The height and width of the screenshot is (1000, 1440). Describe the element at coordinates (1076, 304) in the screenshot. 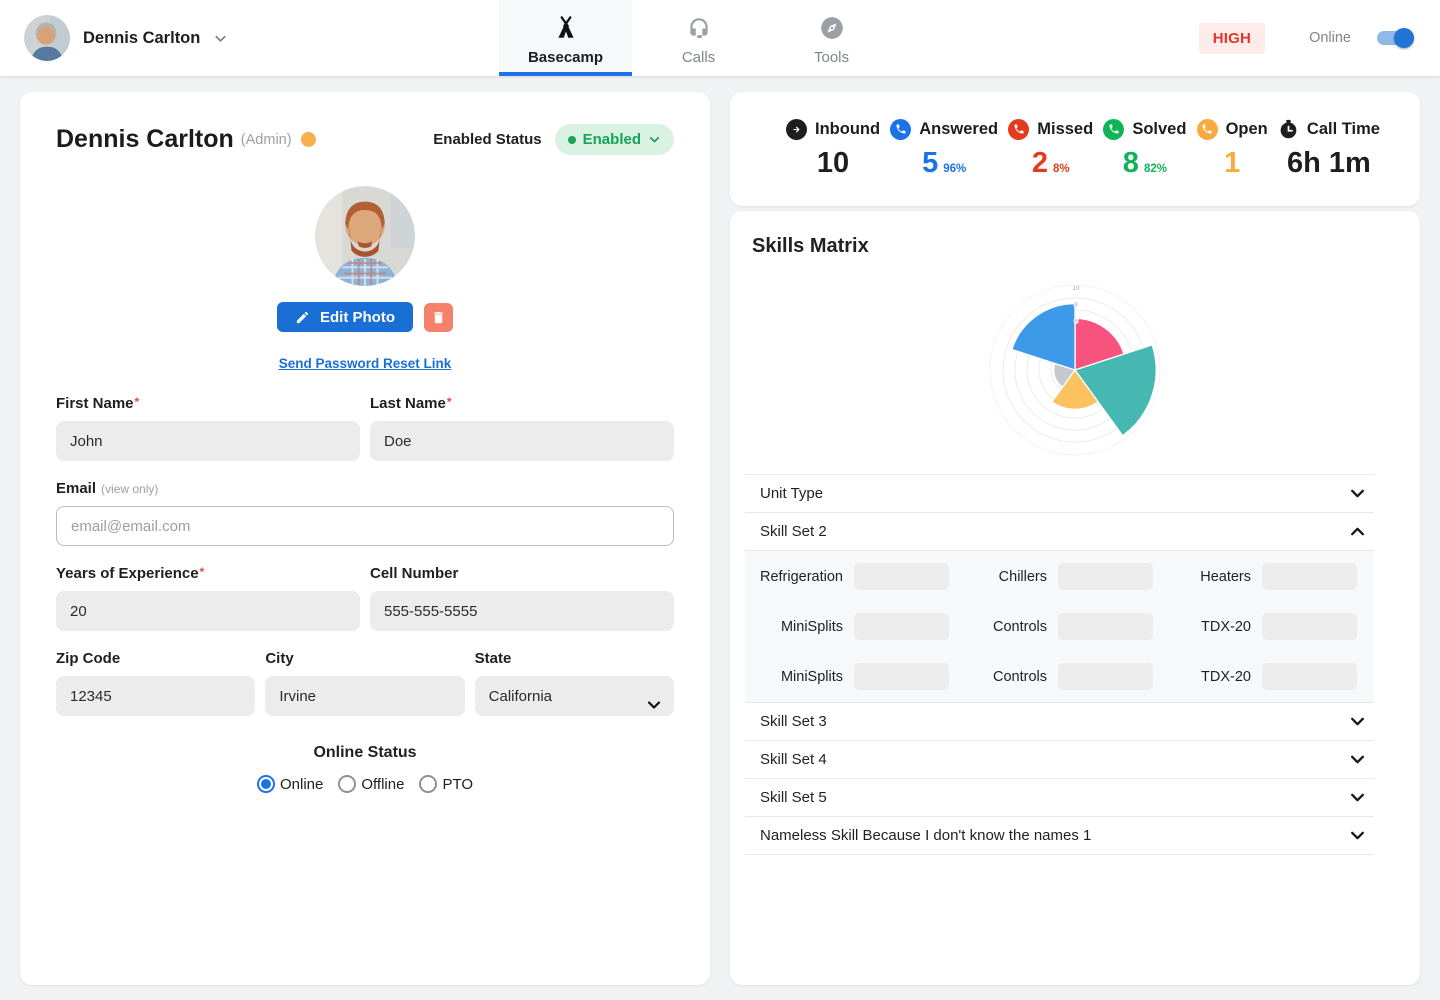

I see `svg-text: 8` at that location.